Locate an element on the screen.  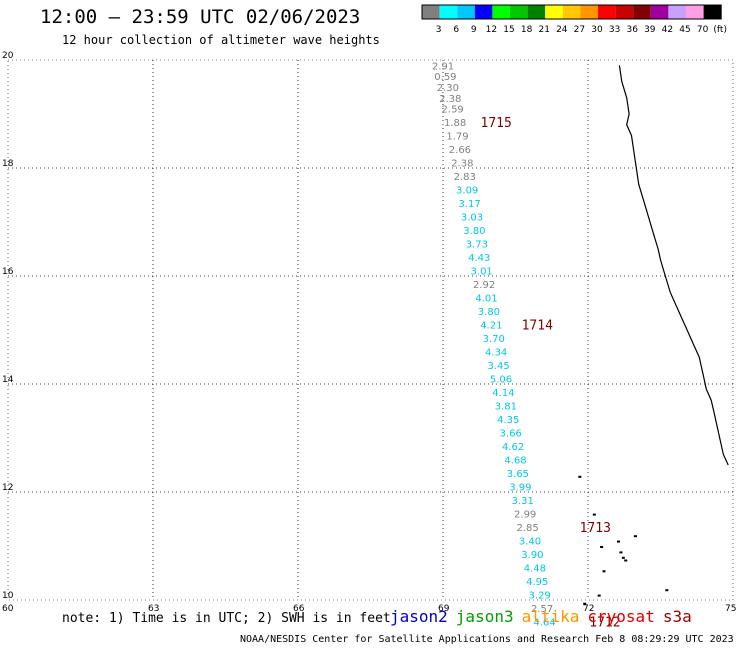
x-tick-label: 66 is located at coordinates (299, 609).